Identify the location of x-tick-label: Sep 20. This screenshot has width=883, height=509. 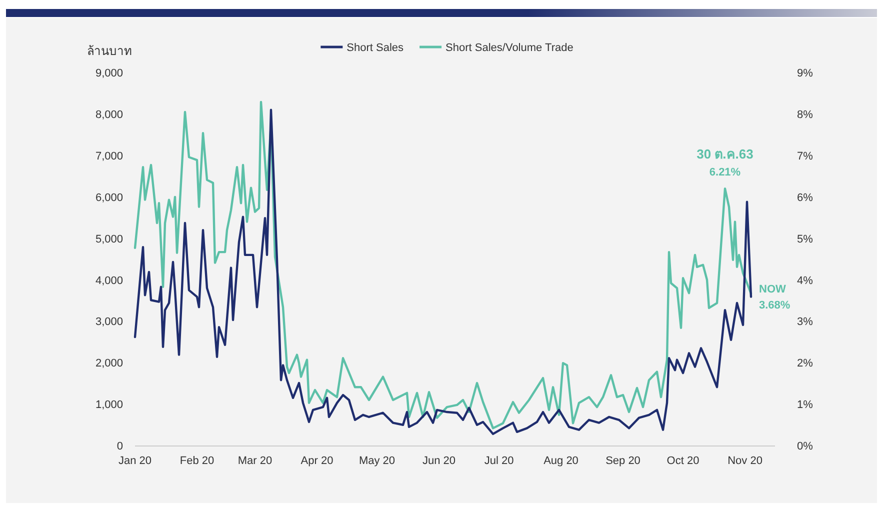
(623, 460).